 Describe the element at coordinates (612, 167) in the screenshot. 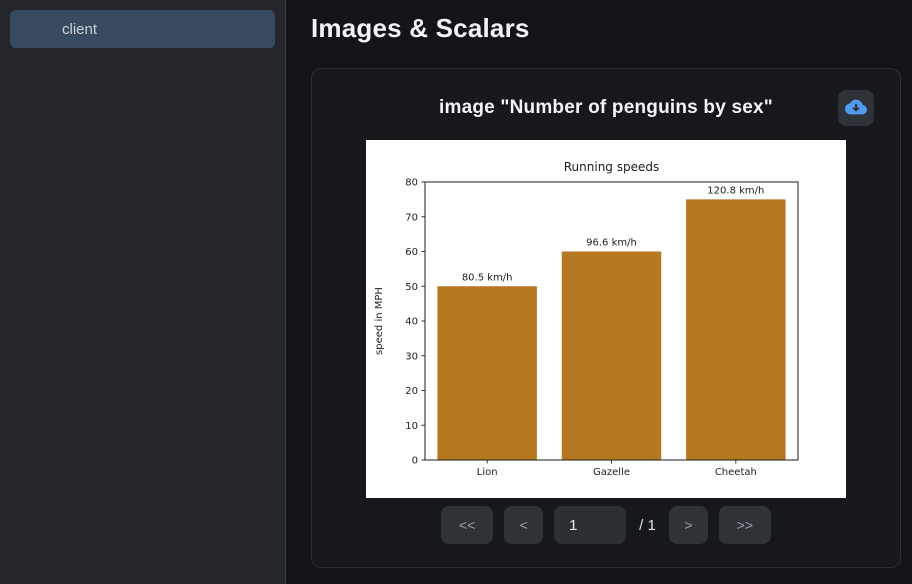

I see `svg-text: Running speeds` at that location.